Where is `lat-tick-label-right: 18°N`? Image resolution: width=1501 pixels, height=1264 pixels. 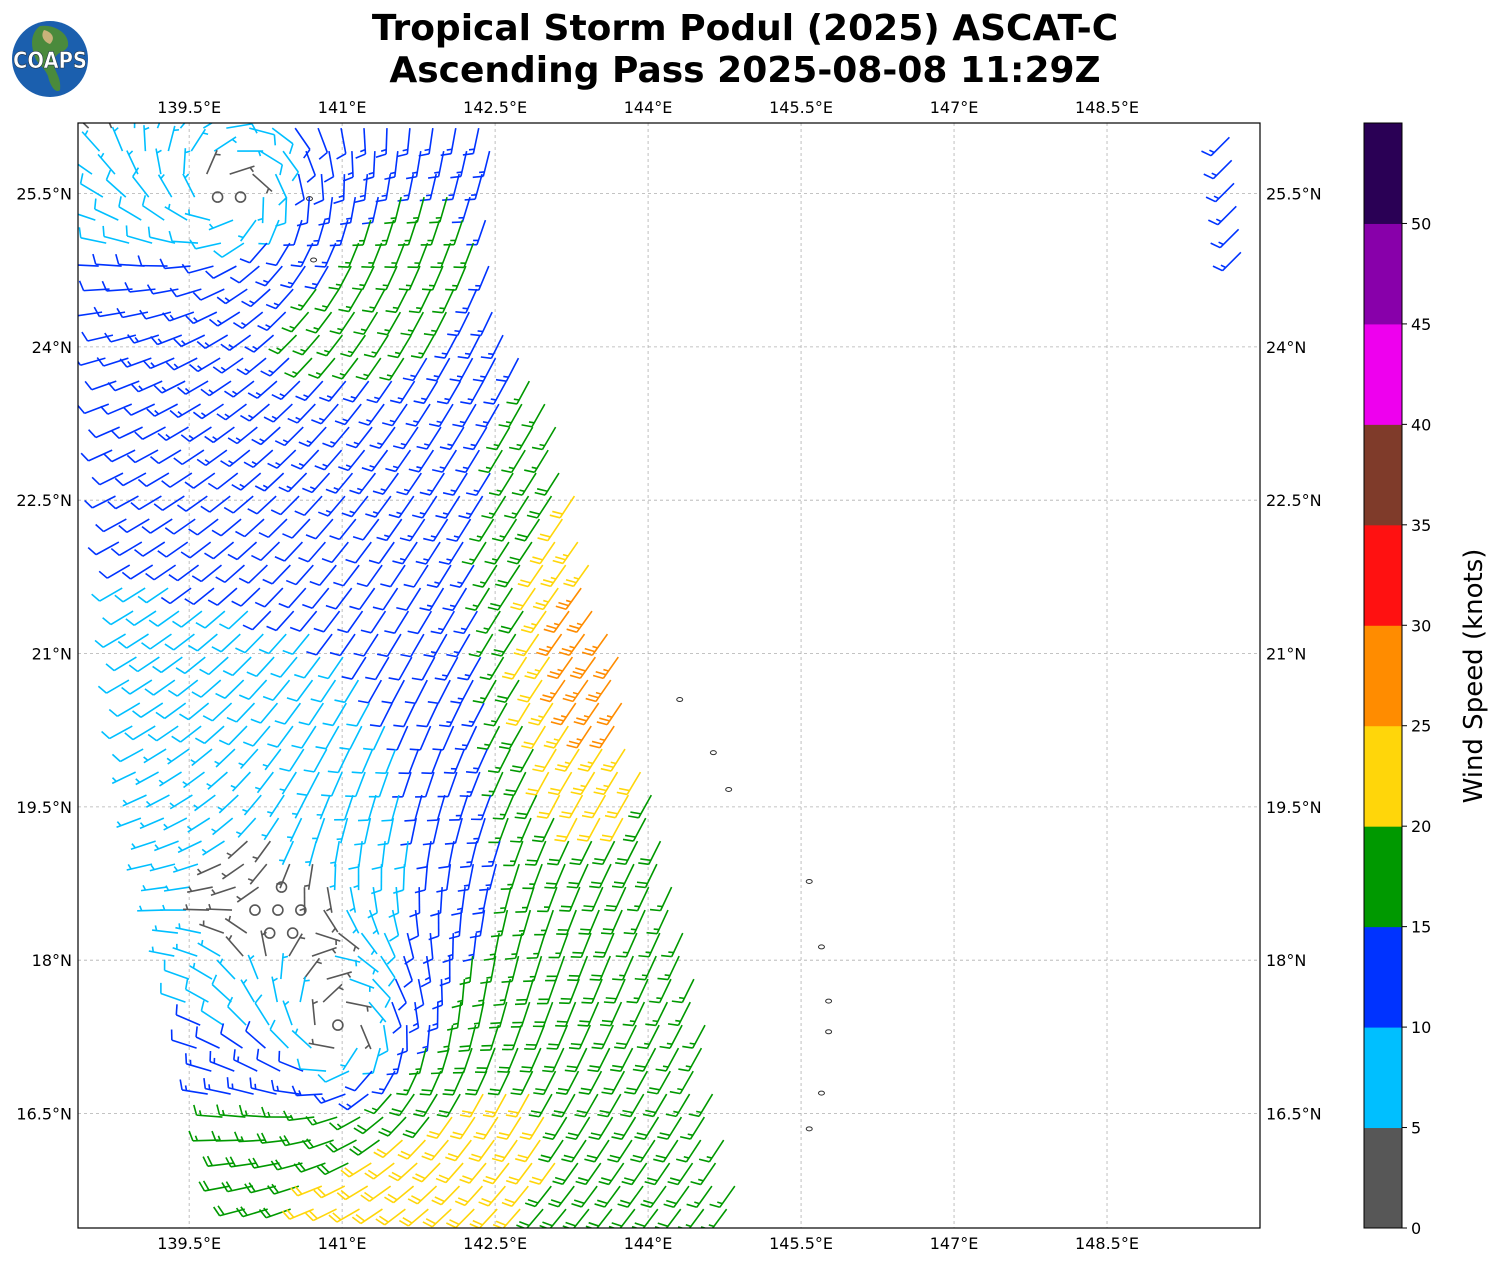 lat-tick-label-right: 18°N is located at coordinates (1286, 960).